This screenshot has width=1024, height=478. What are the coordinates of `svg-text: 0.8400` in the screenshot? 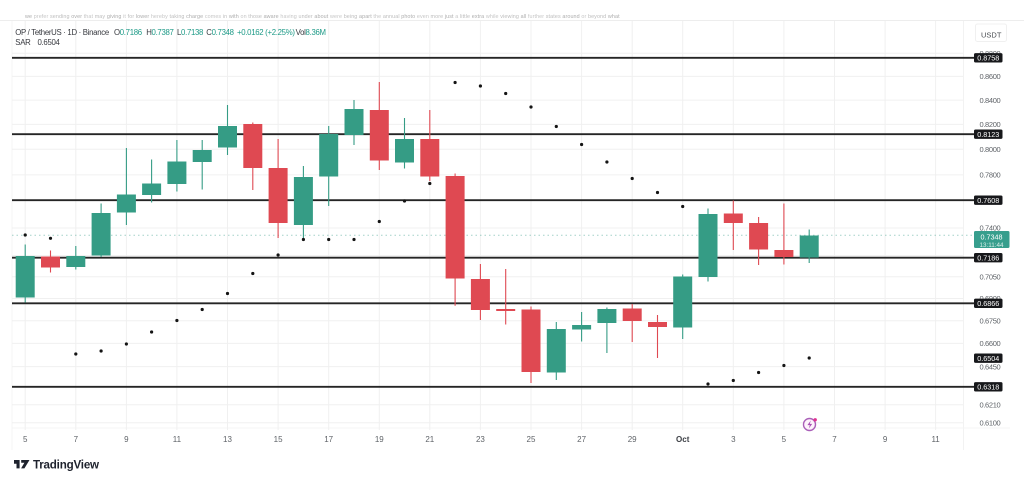 It's located at (990, 100).